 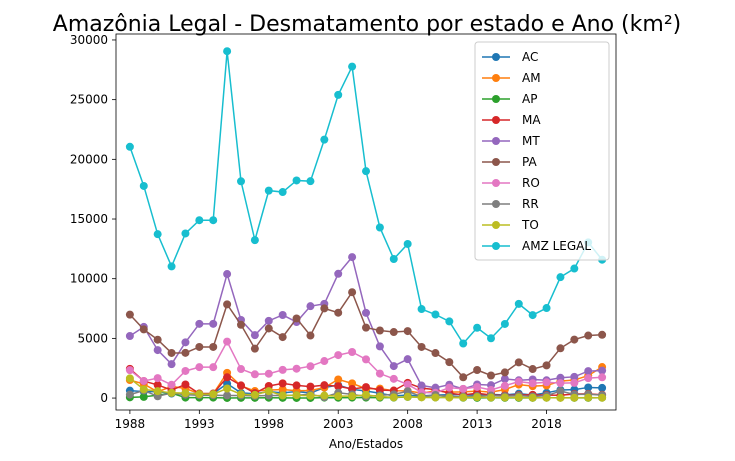 What do you see at coordinates (366, 444) in the screenshot?
I see `x-axis-label: Ano/Estados` at bounding box center [366, 444].